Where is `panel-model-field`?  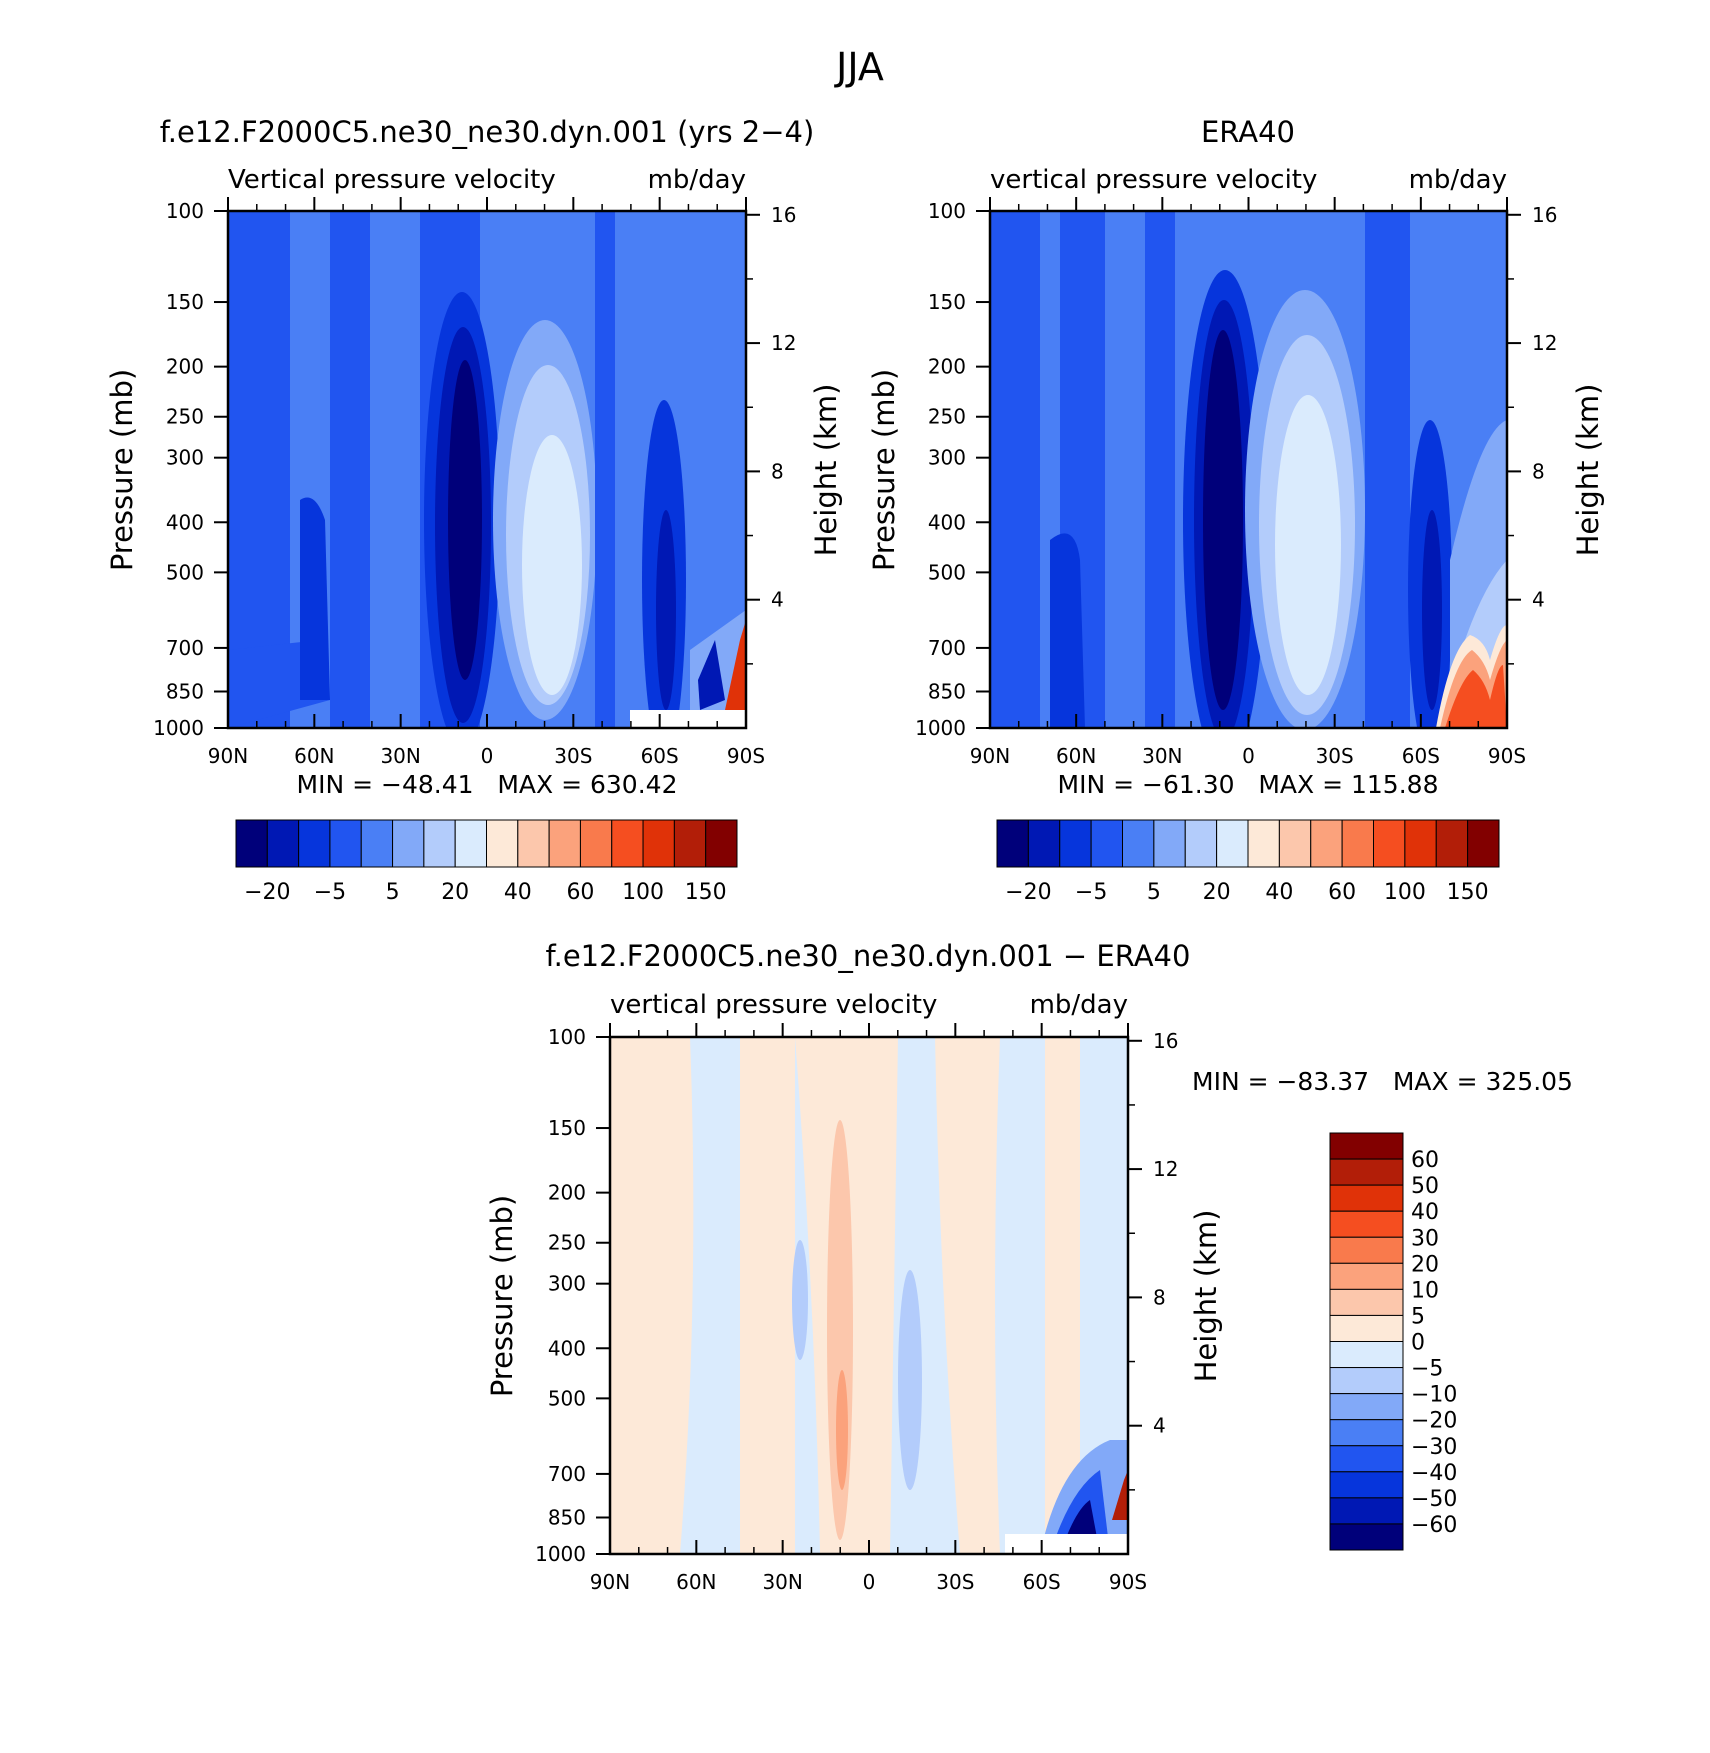 panel-model-field is located at coordinates (487, 469).